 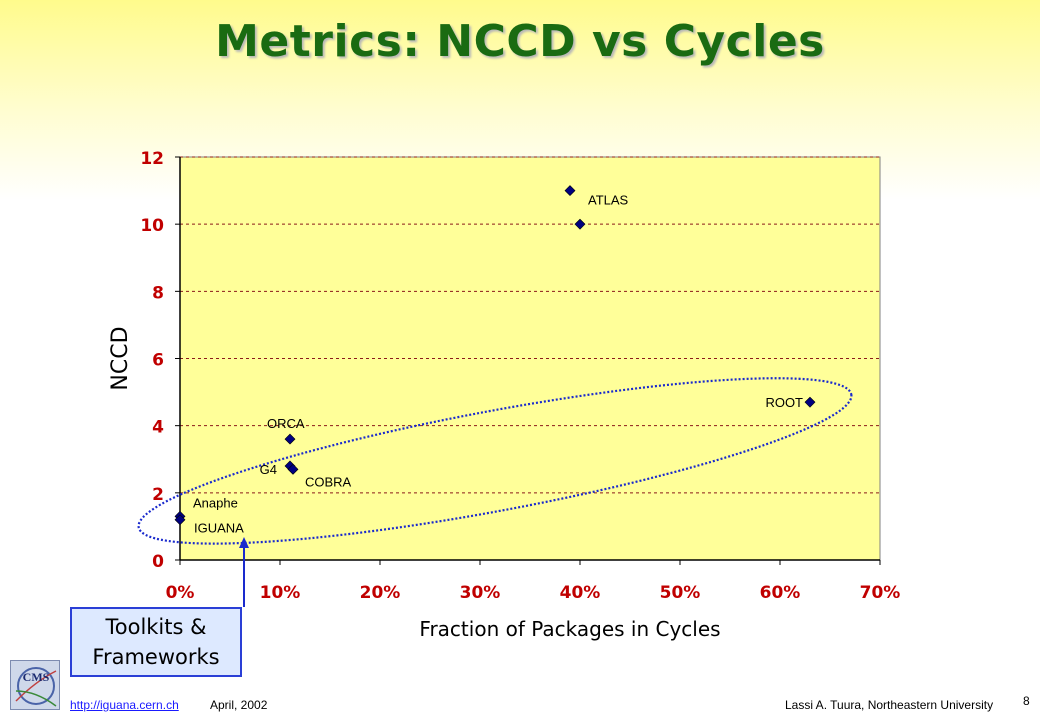 What do you see at coordinates (244, 542) in the screenshot?
I see `arrow-head` at bounding box center [244, 542].